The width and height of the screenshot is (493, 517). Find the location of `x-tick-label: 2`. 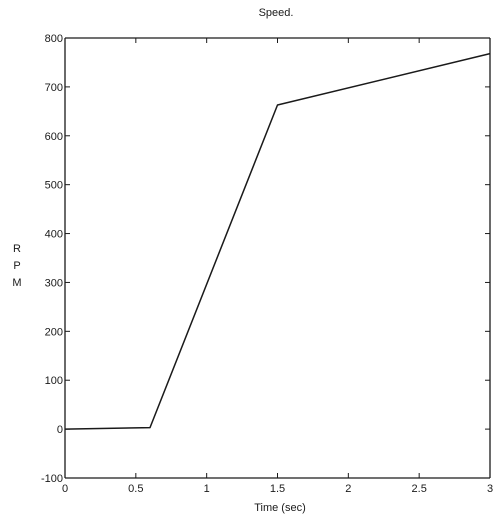

x-tick-label: 2 is located at coordinates (348, 489).